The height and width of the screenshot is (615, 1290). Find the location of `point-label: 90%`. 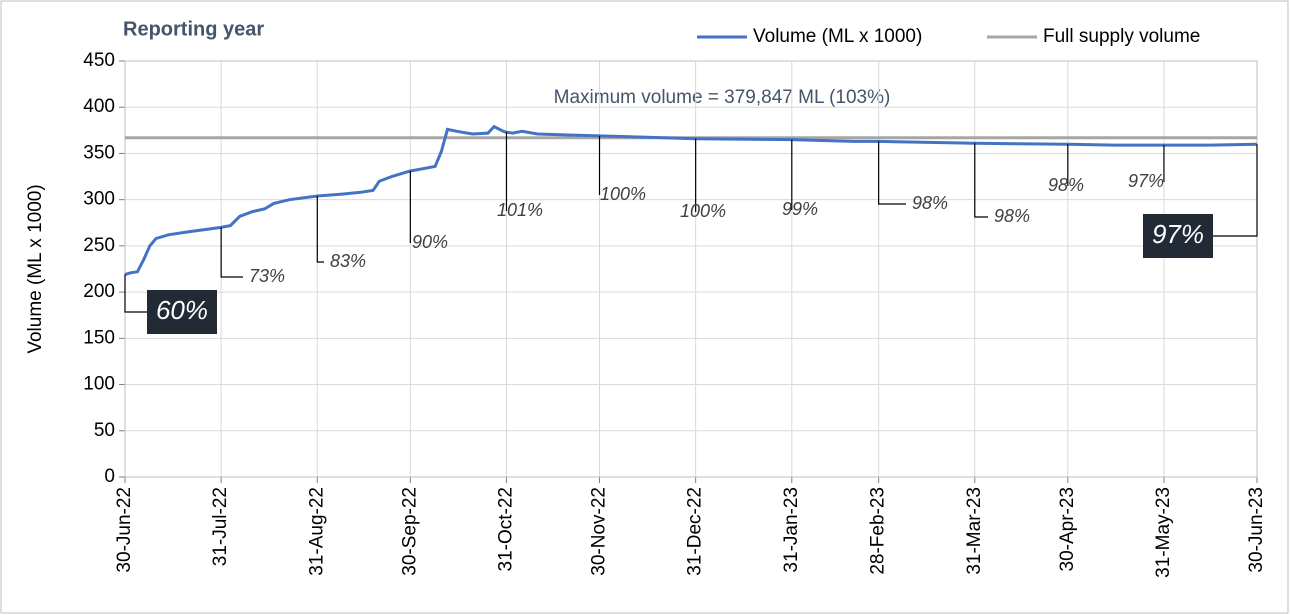

point-label: 90% is located at coordinates (430, 242).